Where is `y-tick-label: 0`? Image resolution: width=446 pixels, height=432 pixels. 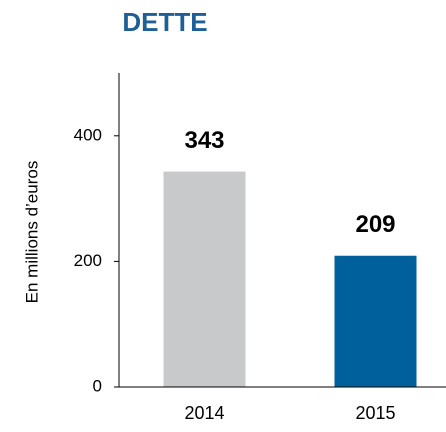
y-tick-label: 0 is located at coordinates (97, 385).